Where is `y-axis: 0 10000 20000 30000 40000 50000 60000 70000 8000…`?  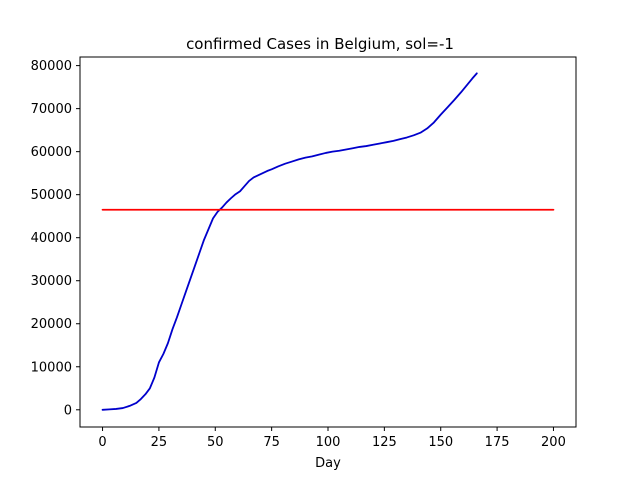 y-axis: 0 10000 20000 30000 40000 50000 60000 70000 8000… is located at coordinates (55, 238).